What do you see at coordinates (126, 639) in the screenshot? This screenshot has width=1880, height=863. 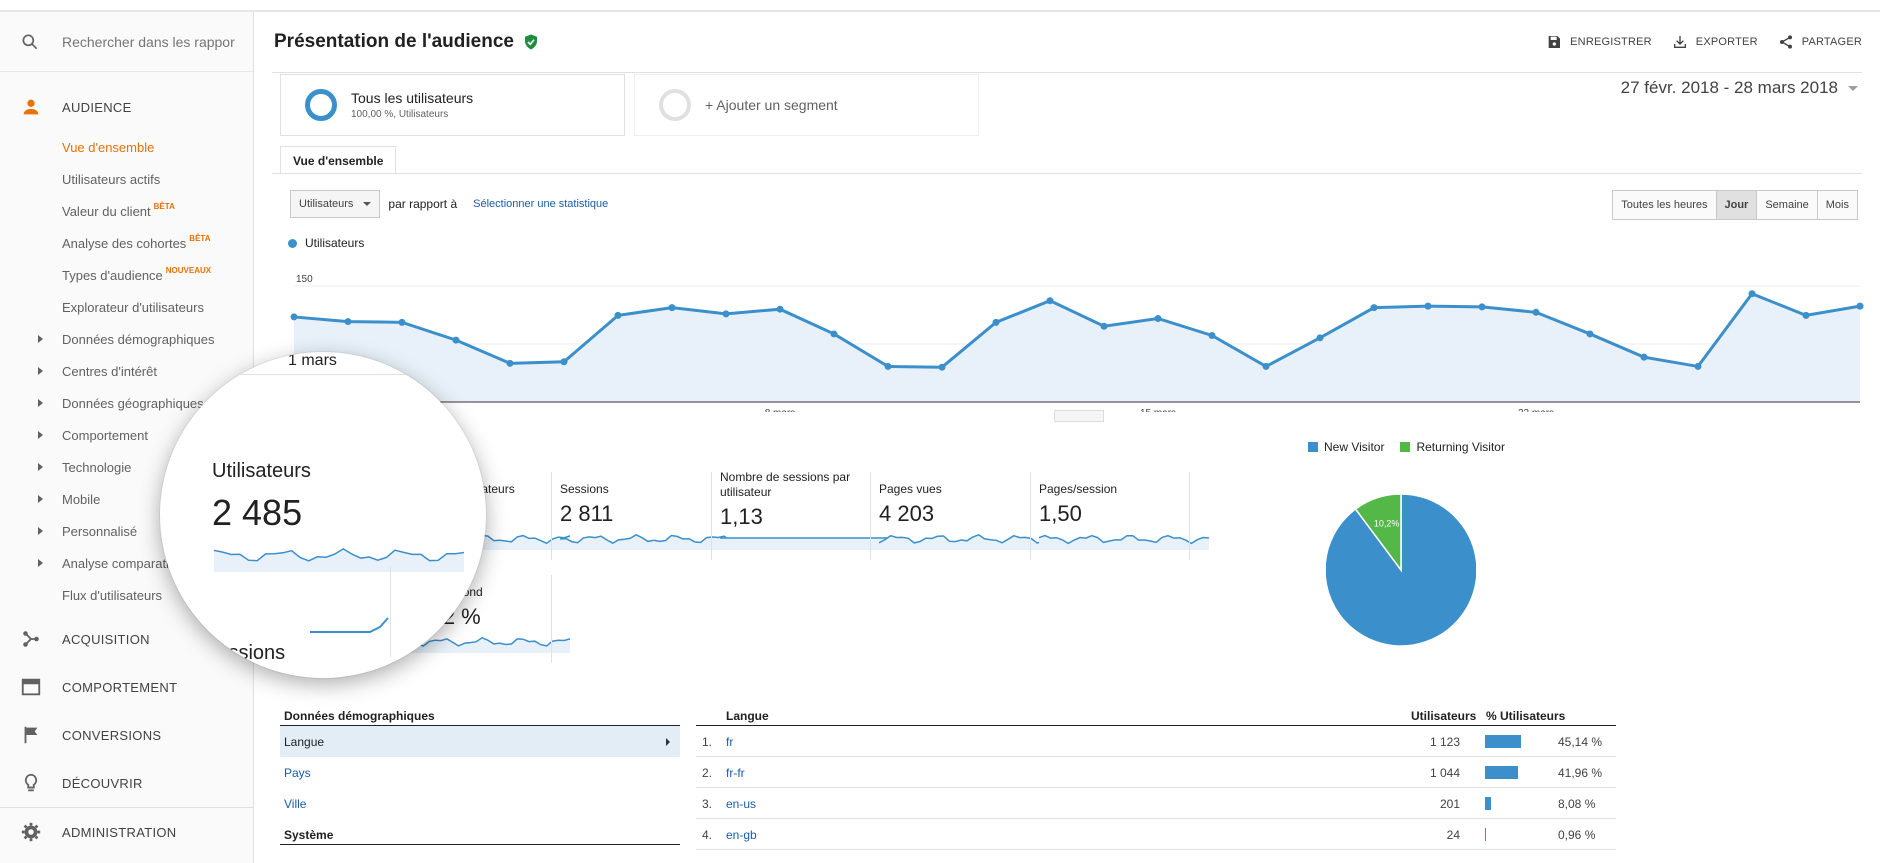 I see `nav-acquisition: ACQUISITION` at bounding box center [126, 639].